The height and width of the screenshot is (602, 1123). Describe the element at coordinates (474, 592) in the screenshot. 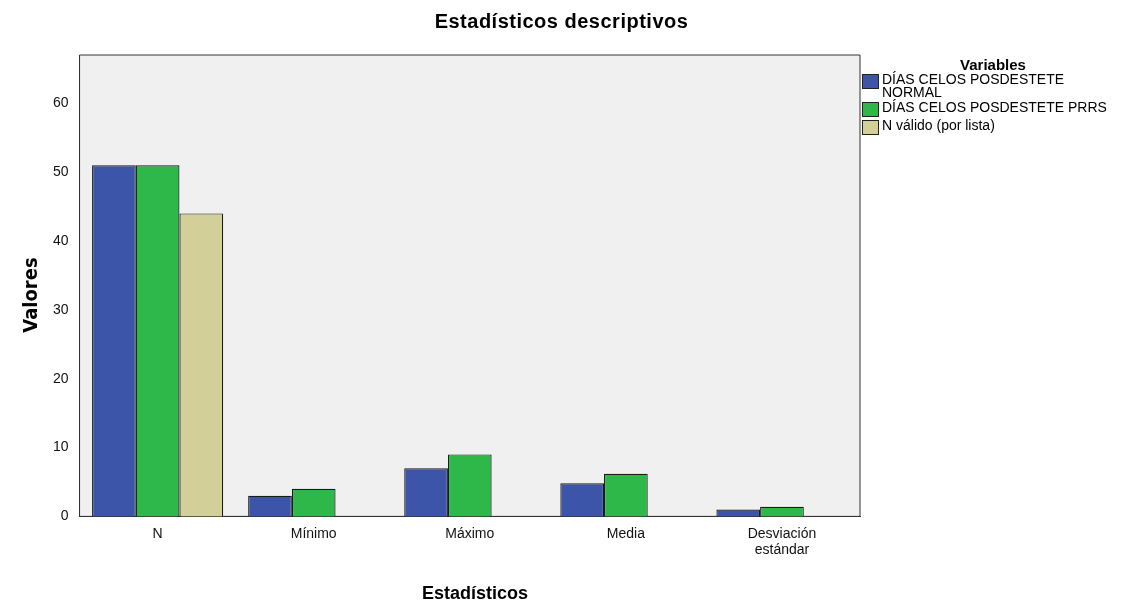

I see `x-axis-title: Estadísticos` at that location.